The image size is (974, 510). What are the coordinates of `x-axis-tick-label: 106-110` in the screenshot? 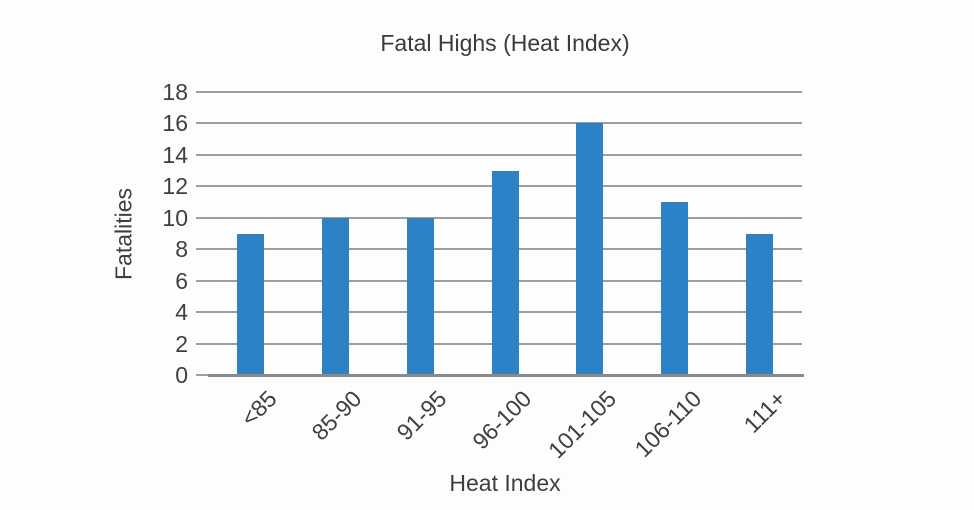 It's located at (668, 424).